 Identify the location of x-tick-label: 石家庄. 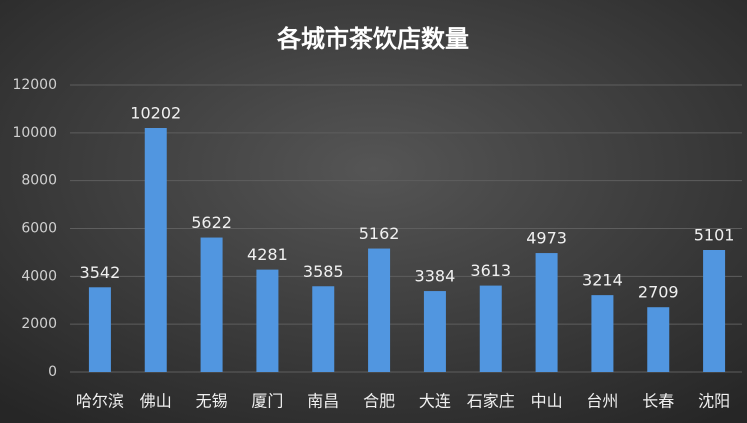
(491, 401).